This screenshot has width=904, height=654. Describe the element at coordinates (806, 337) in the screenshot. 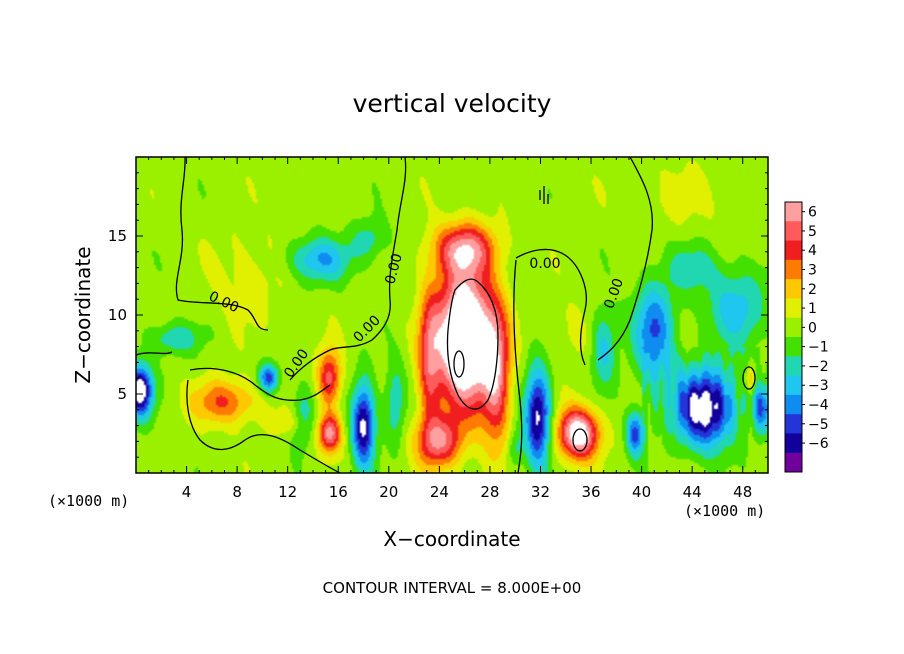

I see `colorbar: 6 5 4 3 2 1 0 −1 −2 −3 −4 −5 −6` at that location.